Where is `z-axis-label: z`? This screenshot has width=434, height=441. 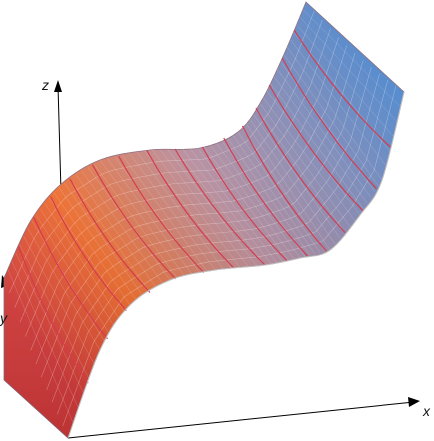
z-axis-label: z is located at coordinates (45, 85).